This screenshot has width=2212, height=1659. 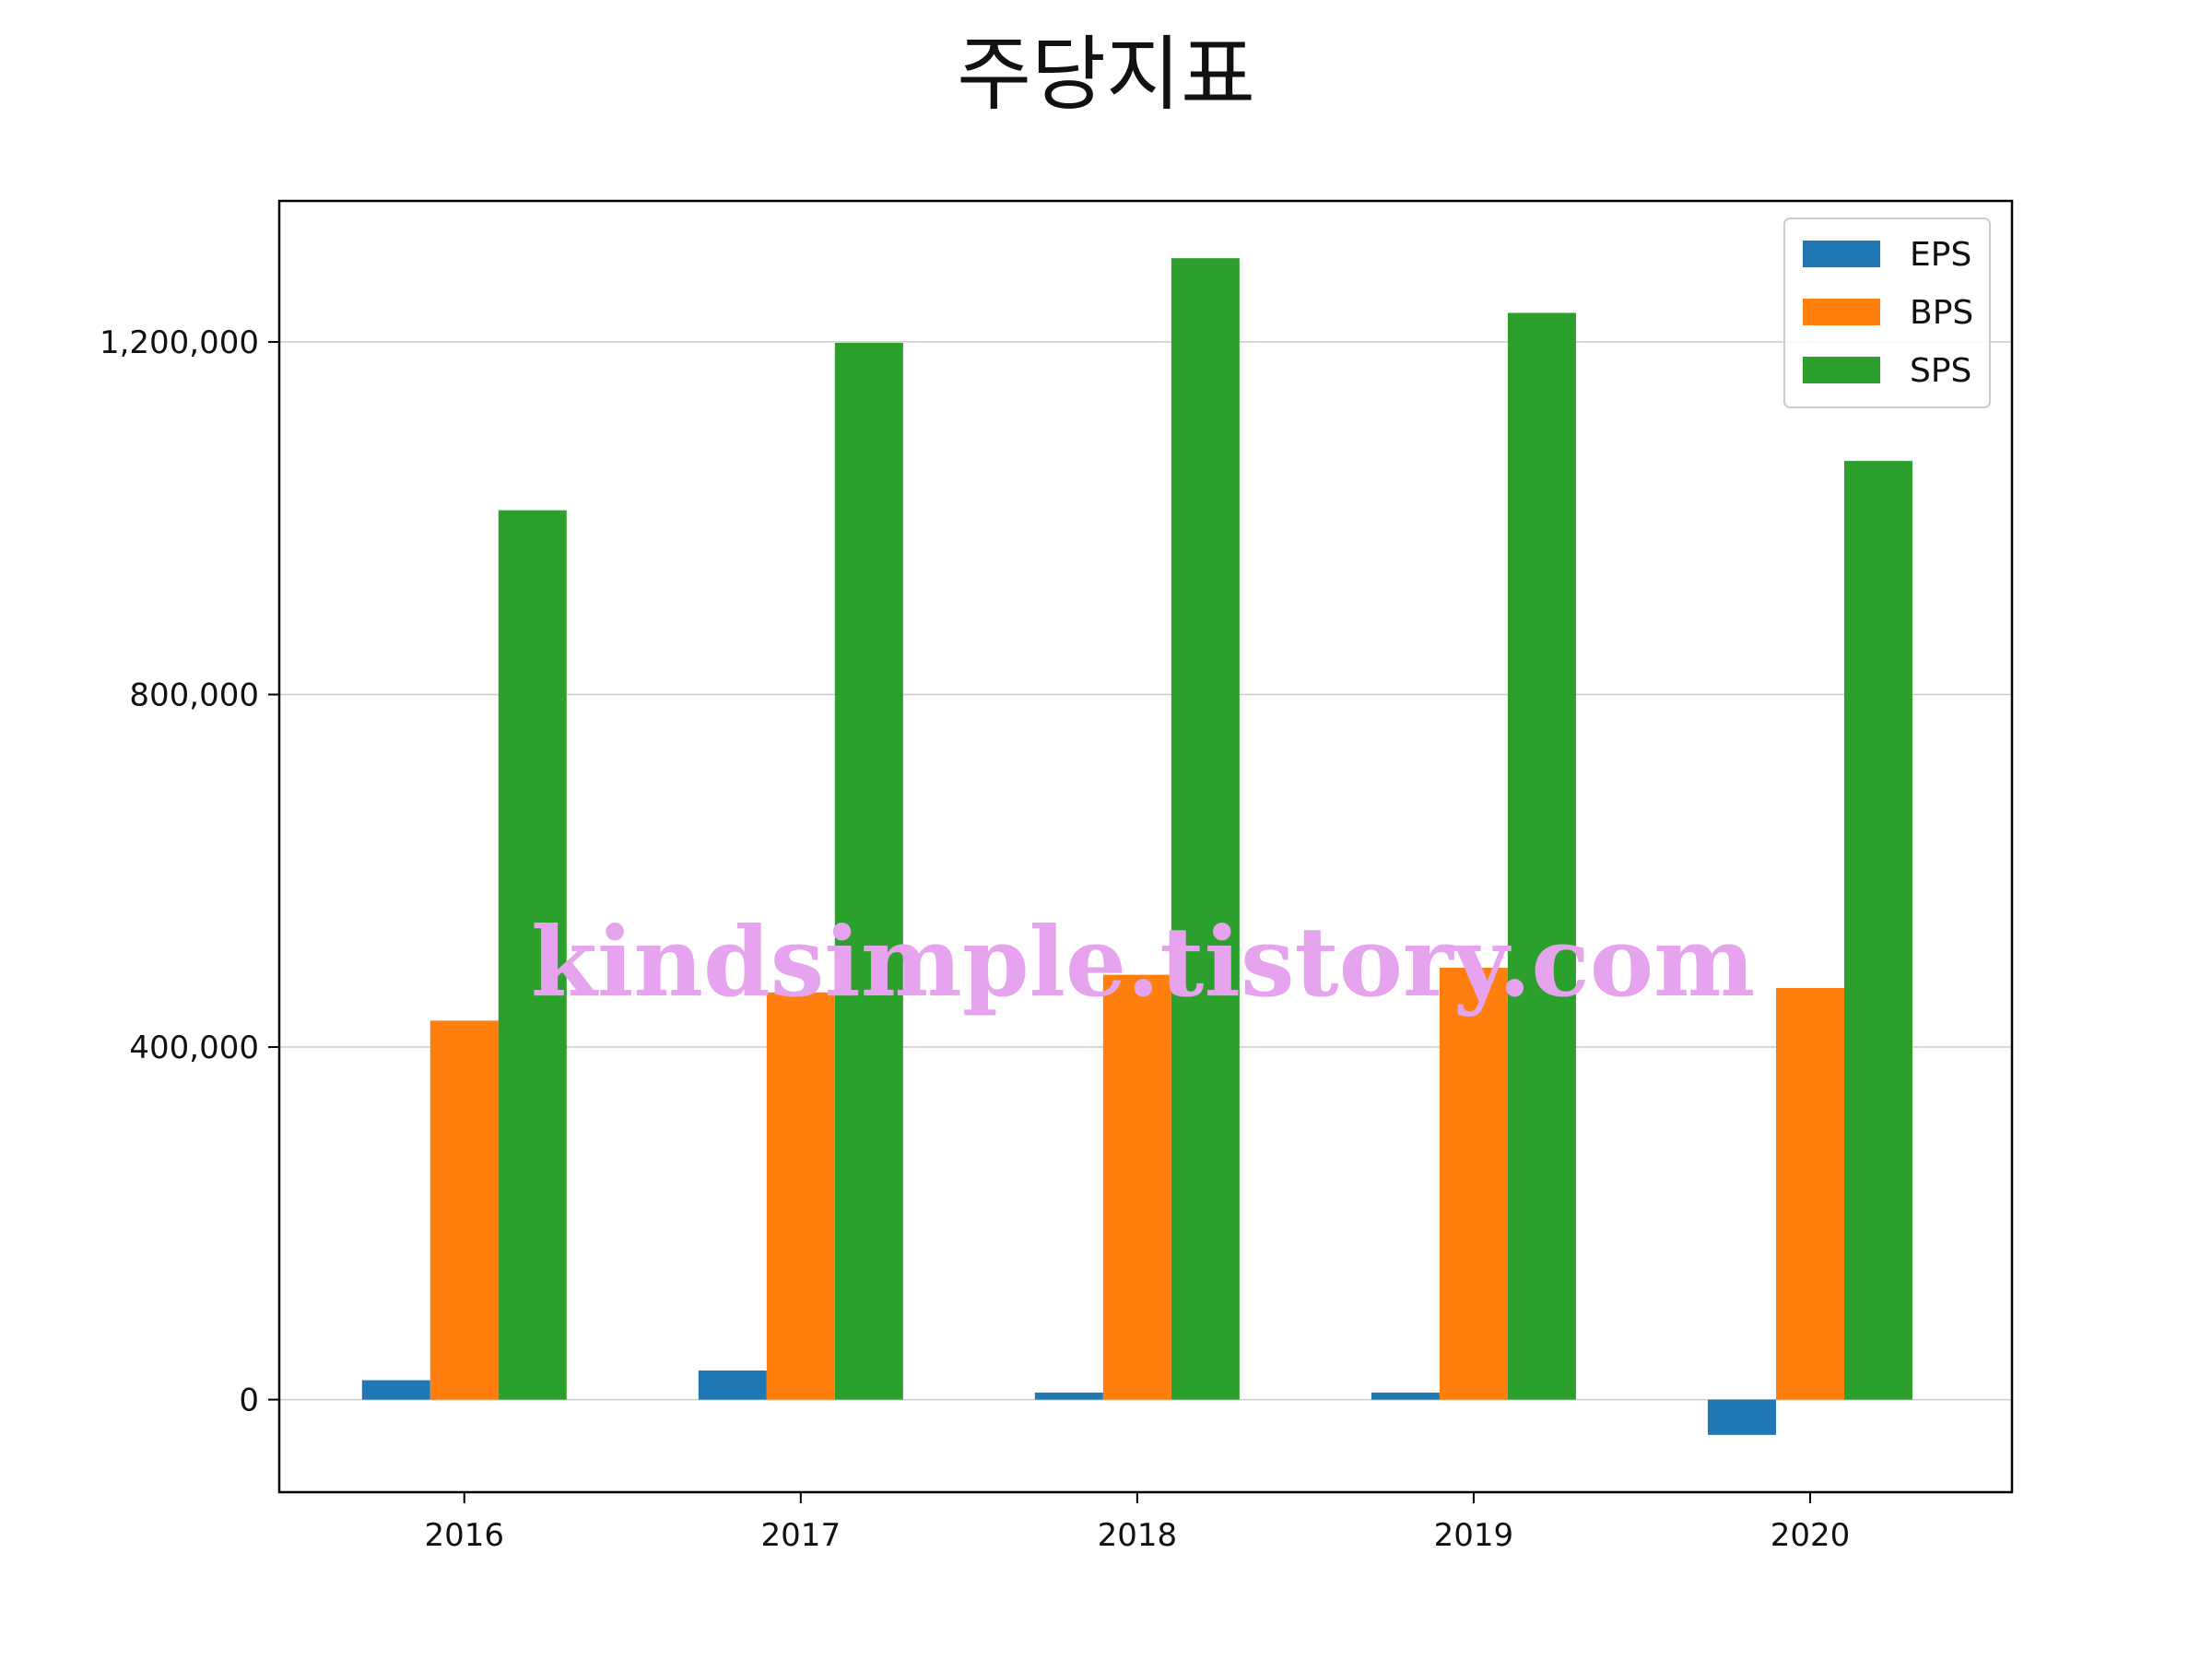 What do you see at coordinates (800, 1196) in the screenshot?
I see `bar-bps-2017` at bounding box center [800, 1196].